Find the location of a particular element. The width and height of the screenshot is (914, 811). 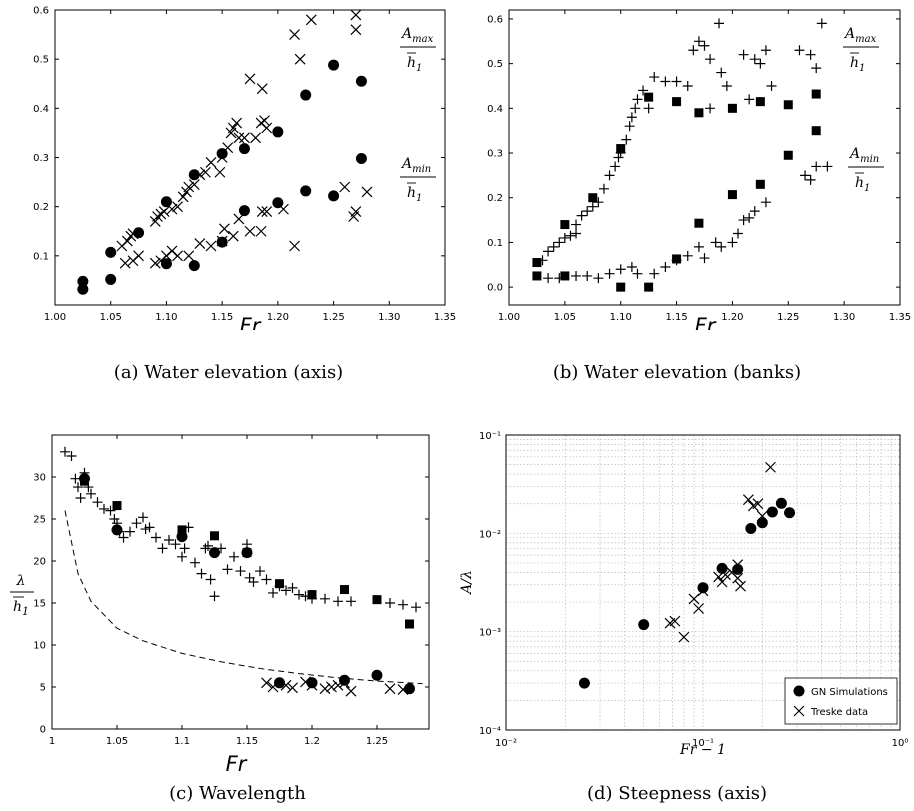

legend: GN Simulations Treske data is located at coordinates (841, 701).